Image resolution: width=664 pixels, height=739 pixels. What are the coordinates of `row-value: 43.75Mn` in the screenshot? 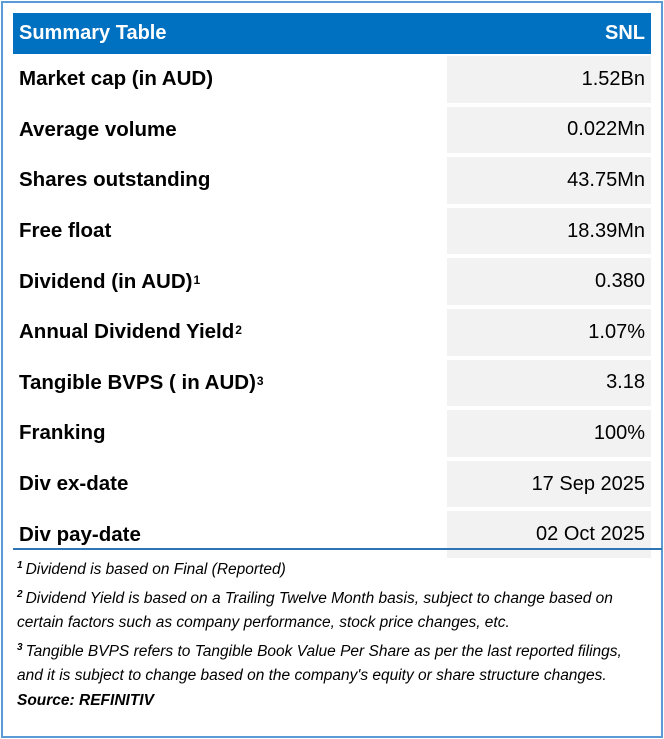 It's located at (549, 180).